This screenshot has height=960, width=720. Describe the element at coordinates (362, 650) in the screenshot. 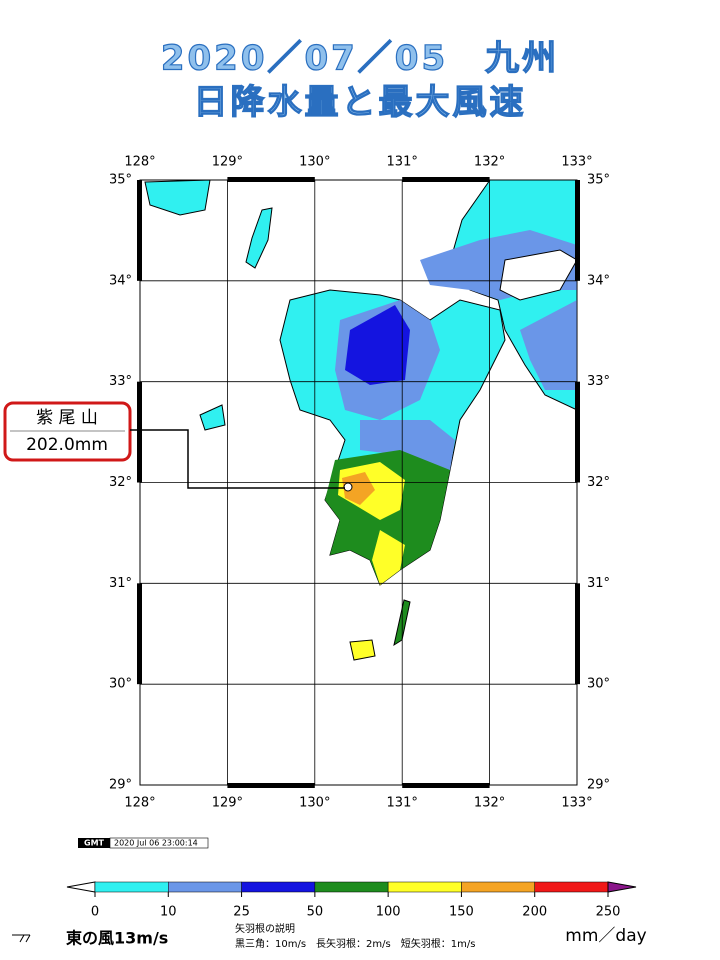

I see `land-yakushima` at that location.